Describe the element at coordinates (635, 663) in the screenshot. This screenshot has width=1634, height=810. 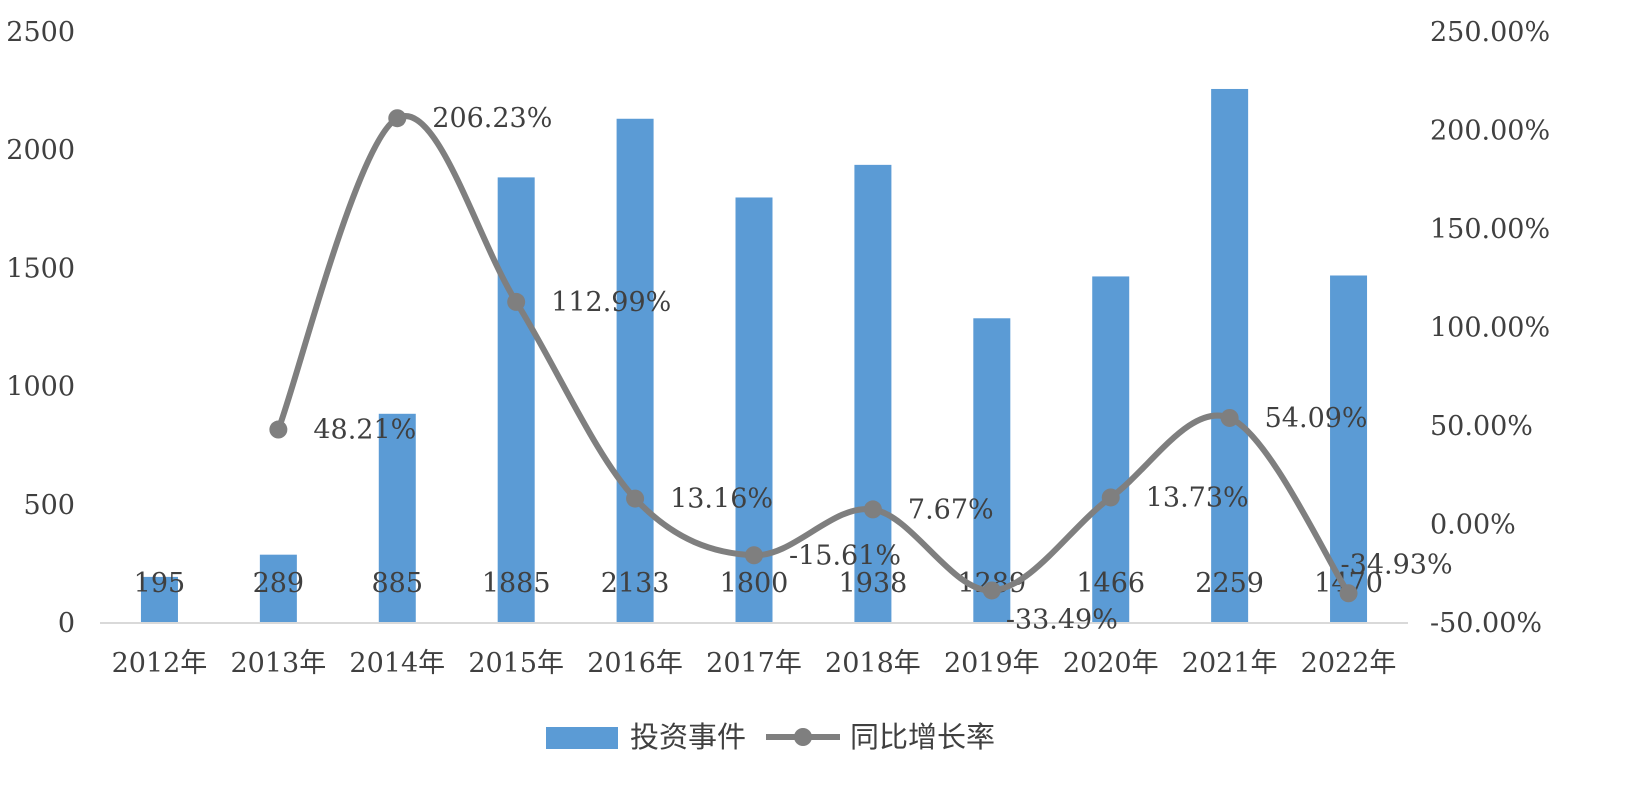
I see `x-tick-label: 2016年` at that location.